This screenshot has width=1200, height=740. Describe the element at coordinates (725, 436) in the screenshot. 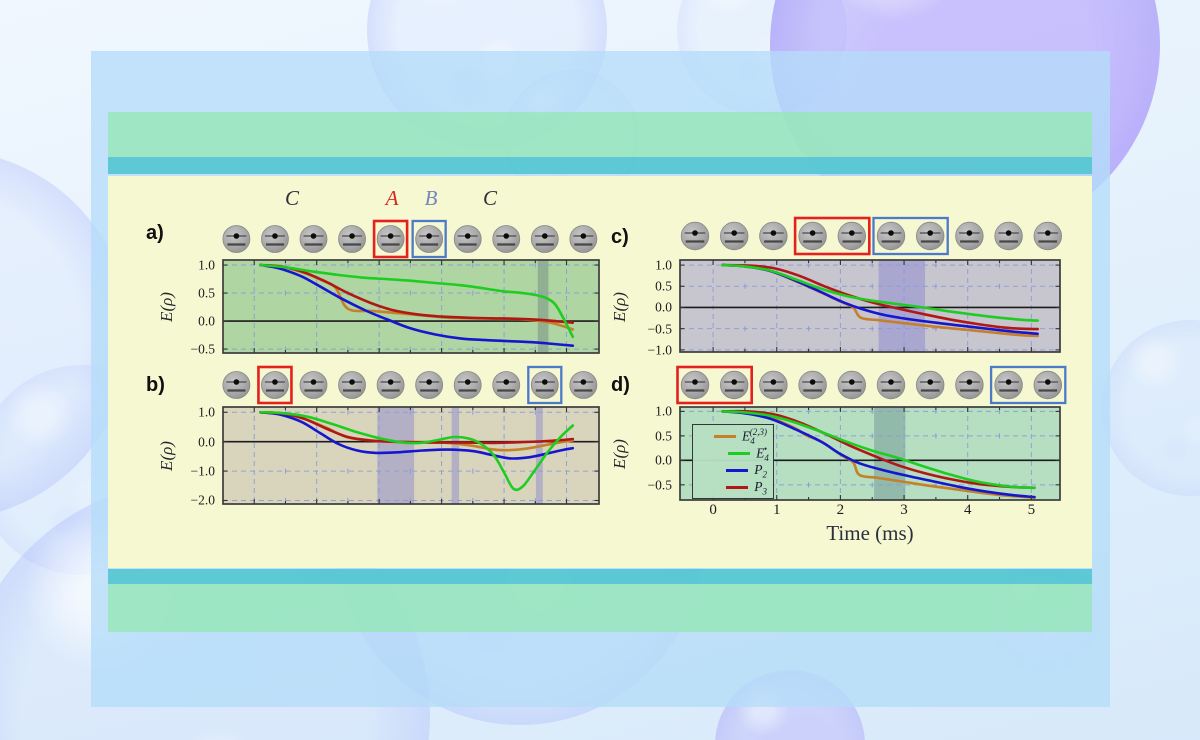

I see `legend-swatch` at that location.